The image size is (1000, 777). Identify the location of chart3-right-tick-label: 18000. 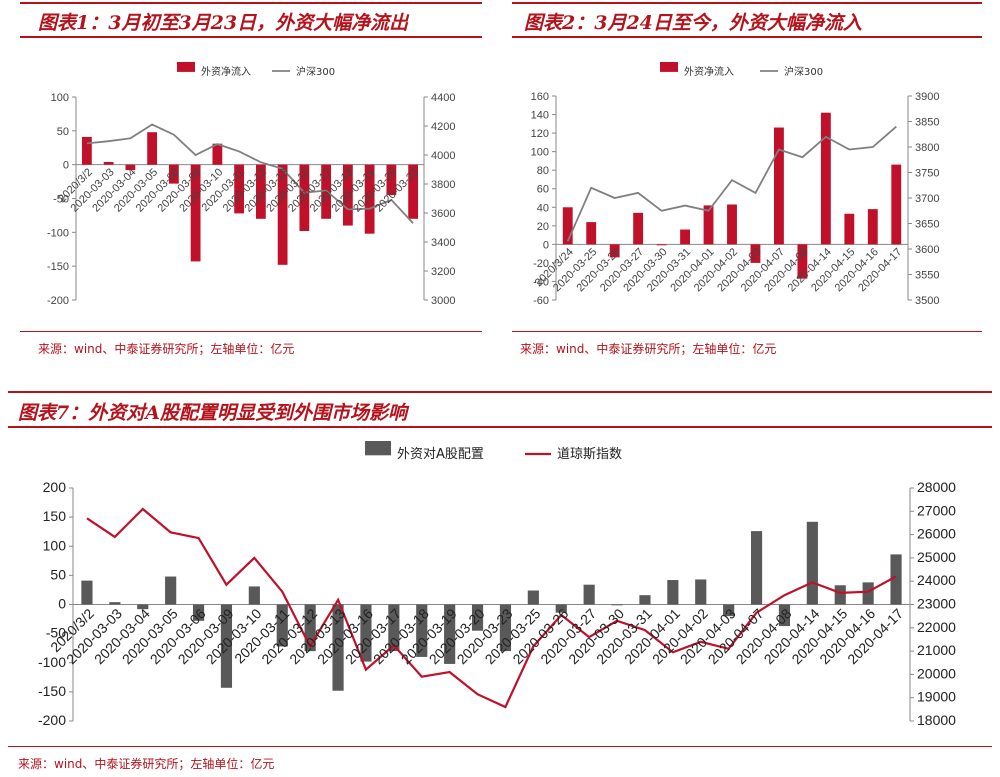
(936, 720).